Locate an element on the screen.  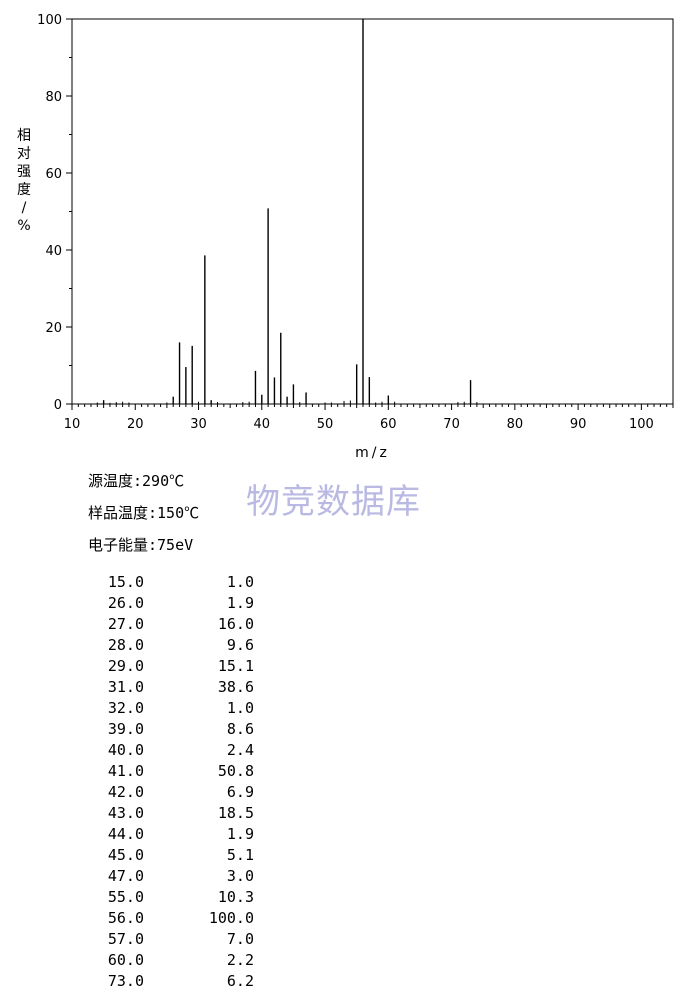
peak-mz-cell: 56.0 is located at coordinates (125, 918).